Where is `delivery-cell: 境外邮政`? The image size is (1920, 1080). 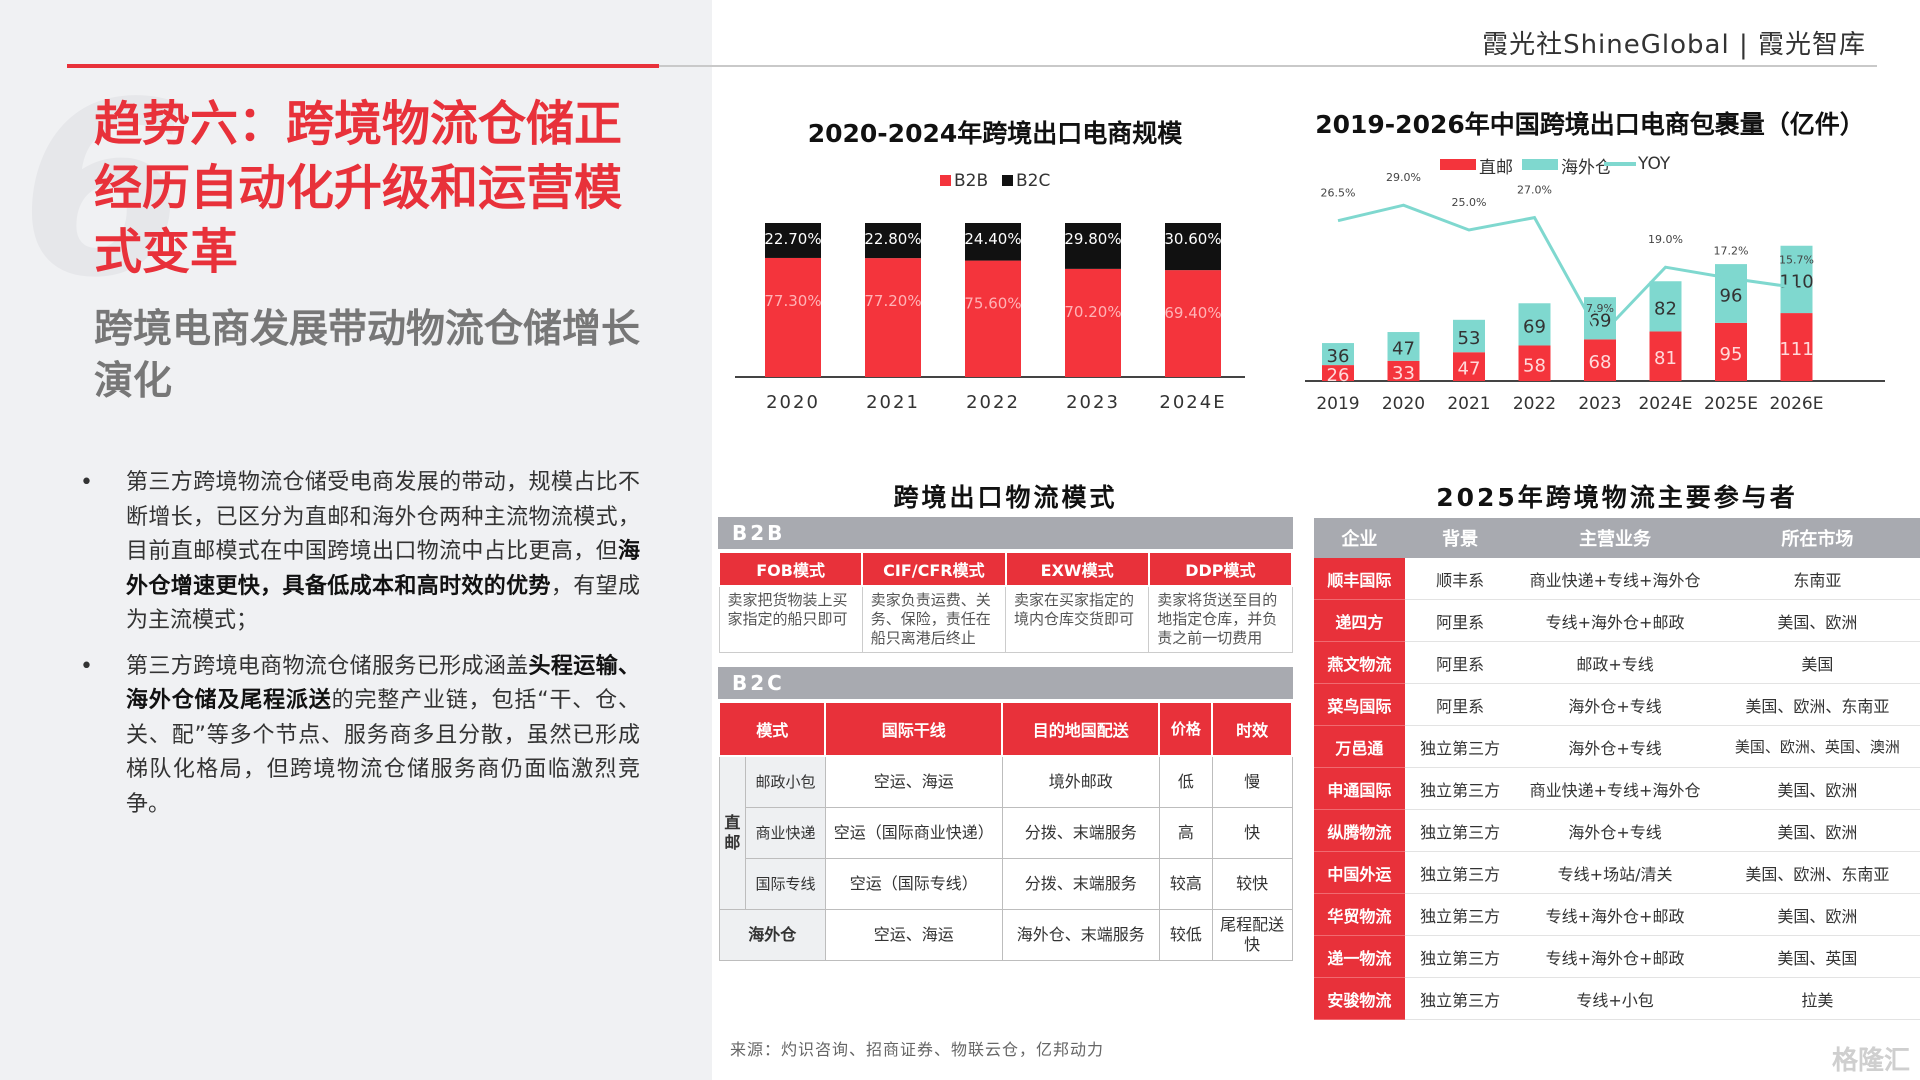 delivery-cell: 境外邮政 is located at coordinates (1080, 781).